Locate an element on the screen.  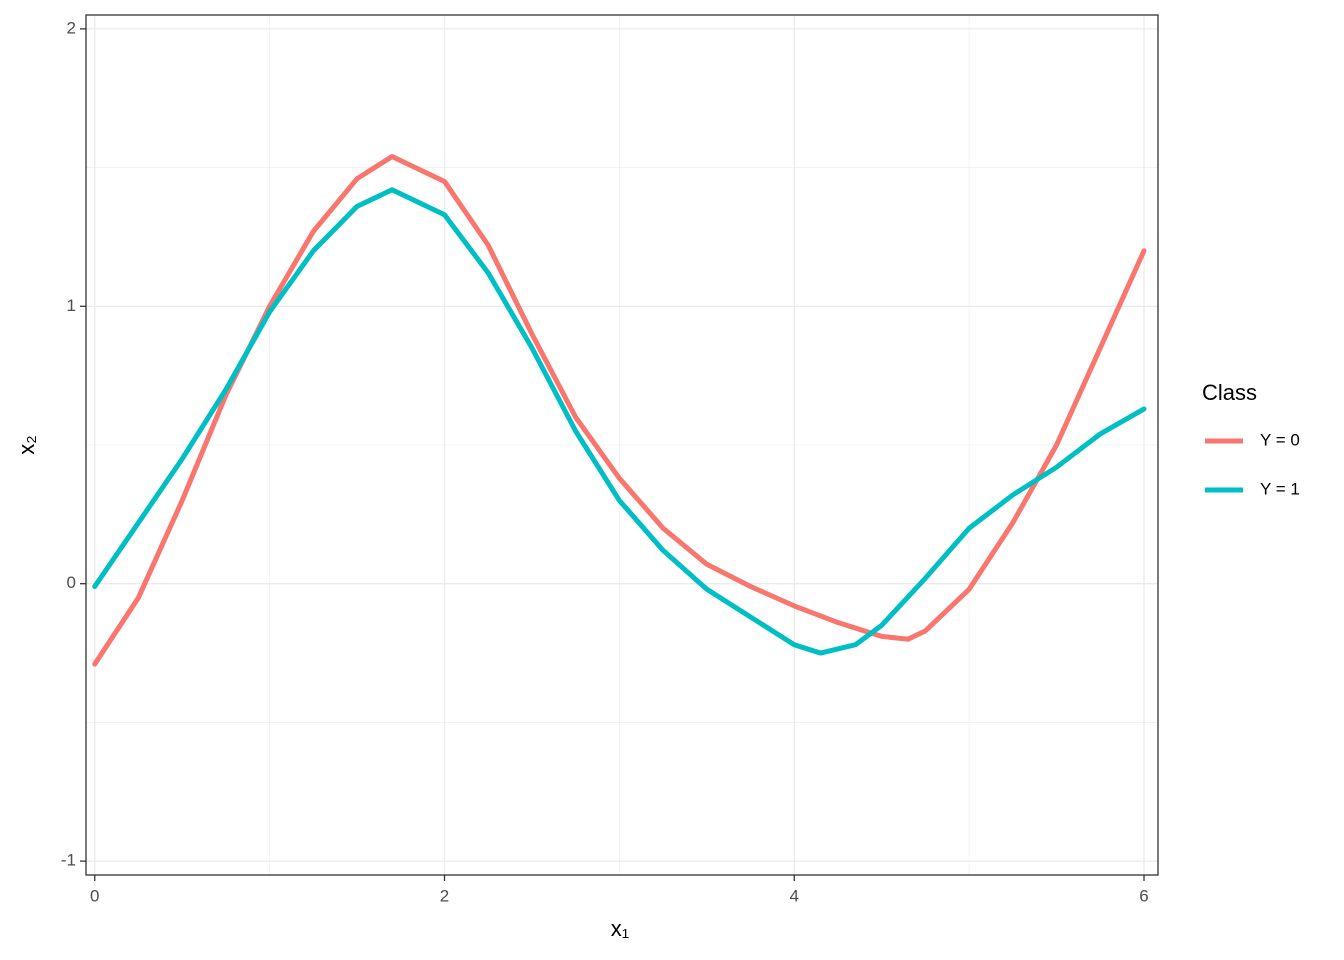
y-tick-label: -1 is located at coordinates (68, 860).